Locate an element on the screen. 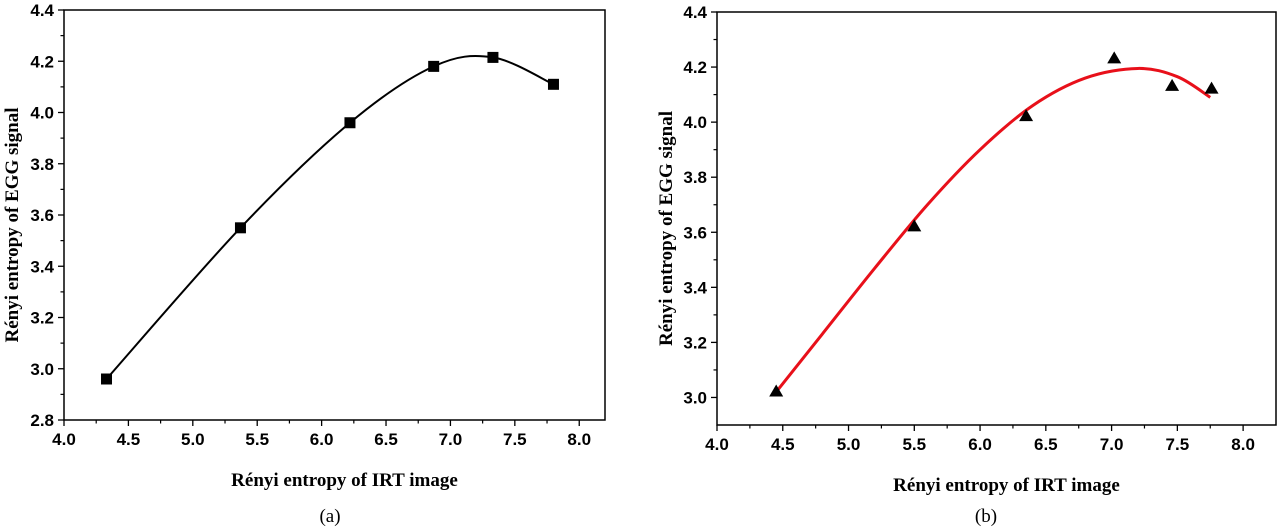 Image resolution: width=1280 pixels, height=527 pixels. panel-caption: (a) is located at coordinates (329, 516).